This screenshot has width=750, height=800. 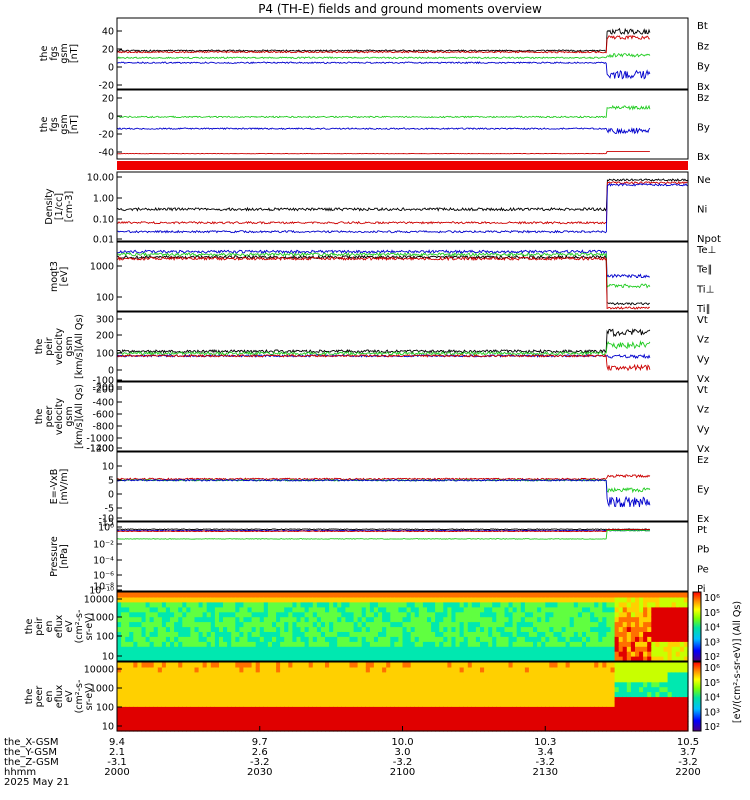 What do you see at coordinates (402, 208) in the screenshot?
I see `series-Npot` at bounding box center [402, 208].